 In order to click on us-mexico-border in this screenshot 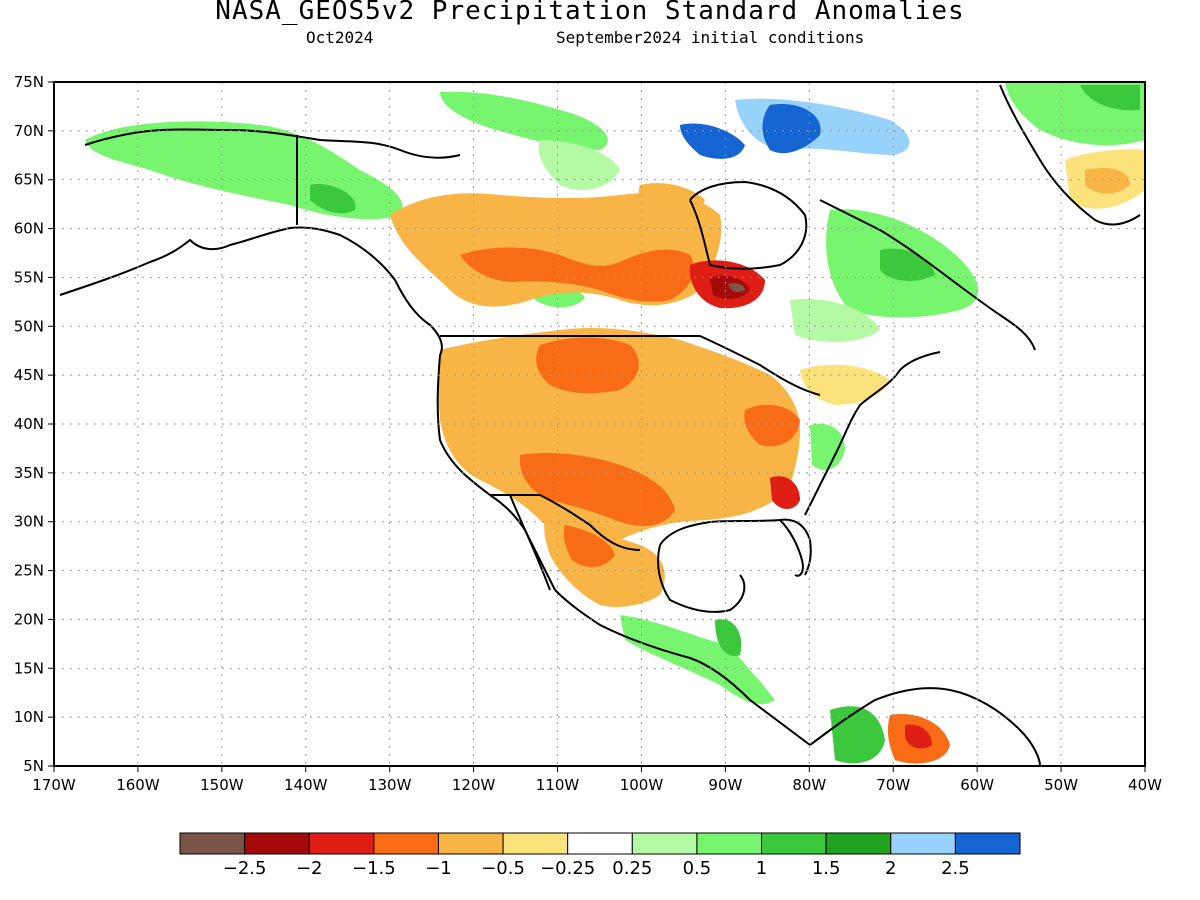, I will do `click(565, 522)`.